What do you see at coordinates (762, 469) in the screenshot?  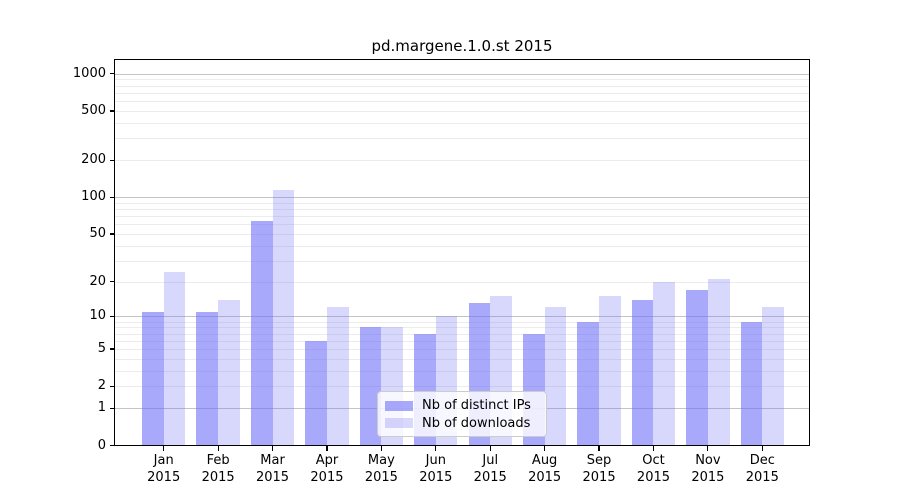 I see `x-tick-label: Dec 2015` at bounding box center [762, 469].